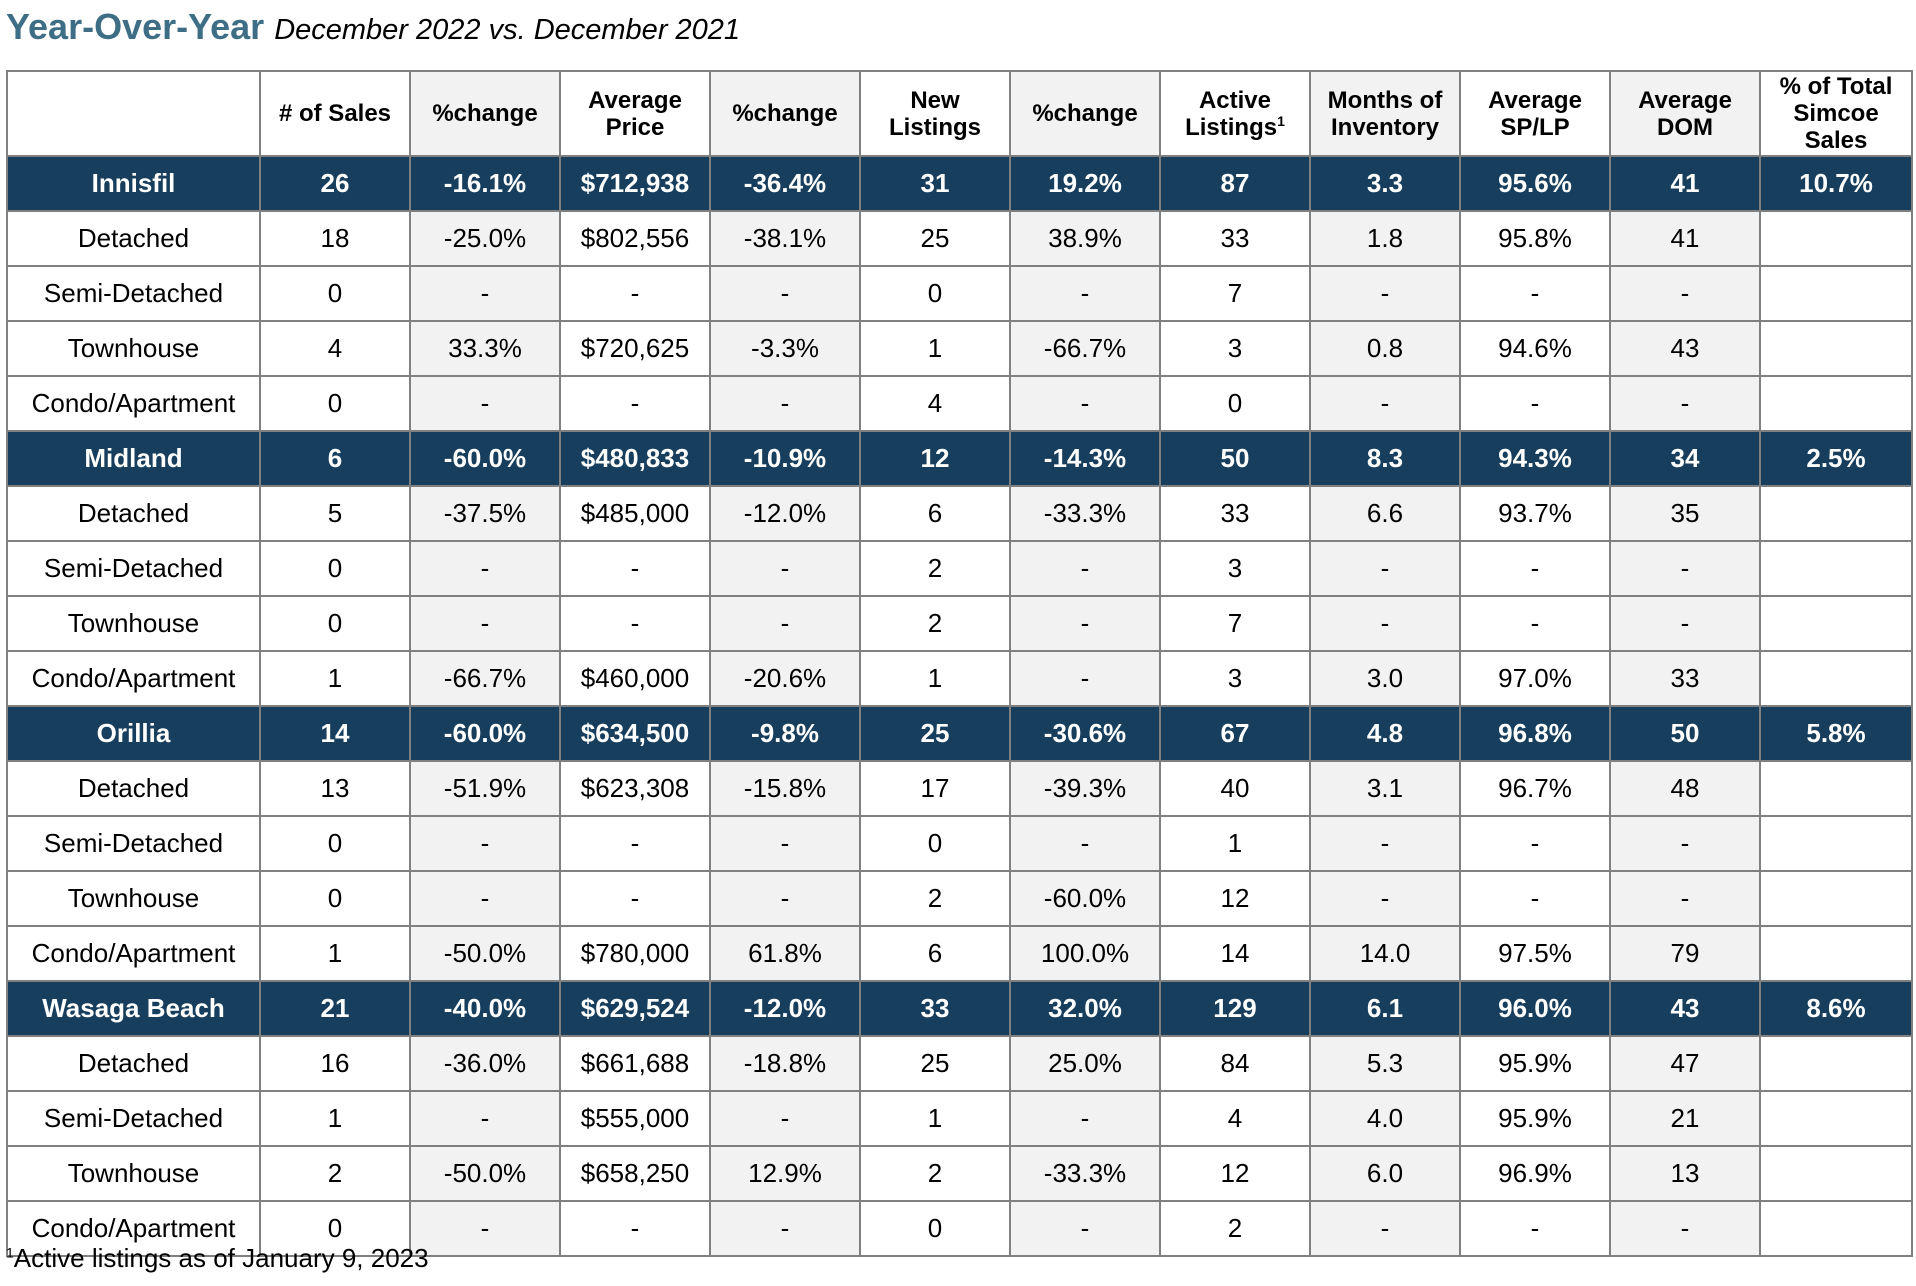  What do you see at coordinates (1235, 113) in the screenshot?
I see `column-header: Active Listings1` at bounding box center [1235, 113].